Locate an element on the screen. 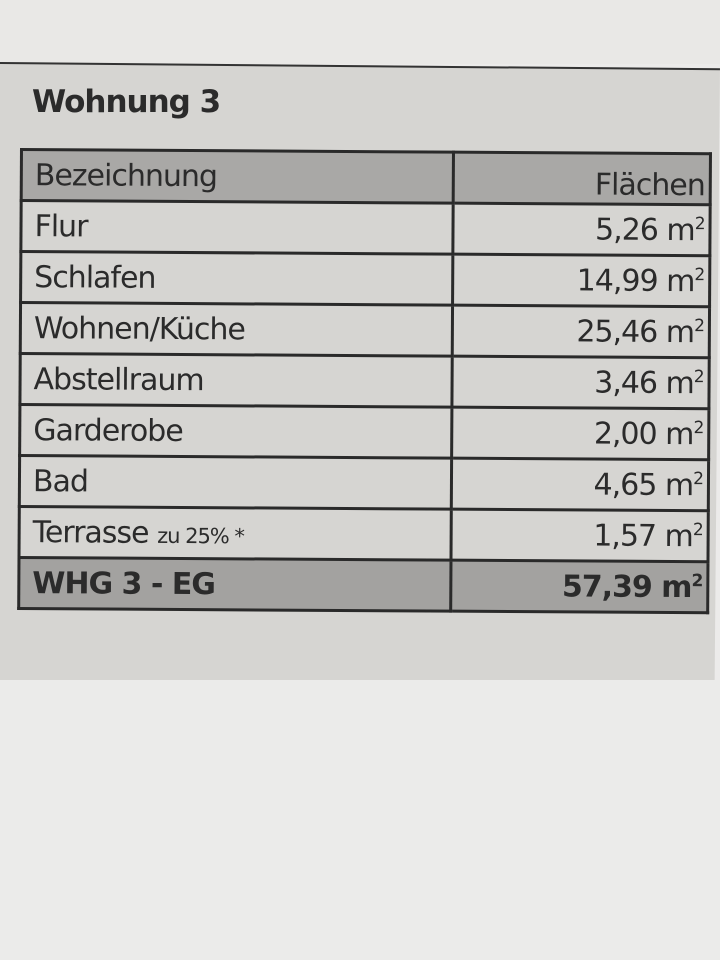 This screenshot has height=960, width=720. room-area: 4,65 m2 is located at coordinates (580, 484).